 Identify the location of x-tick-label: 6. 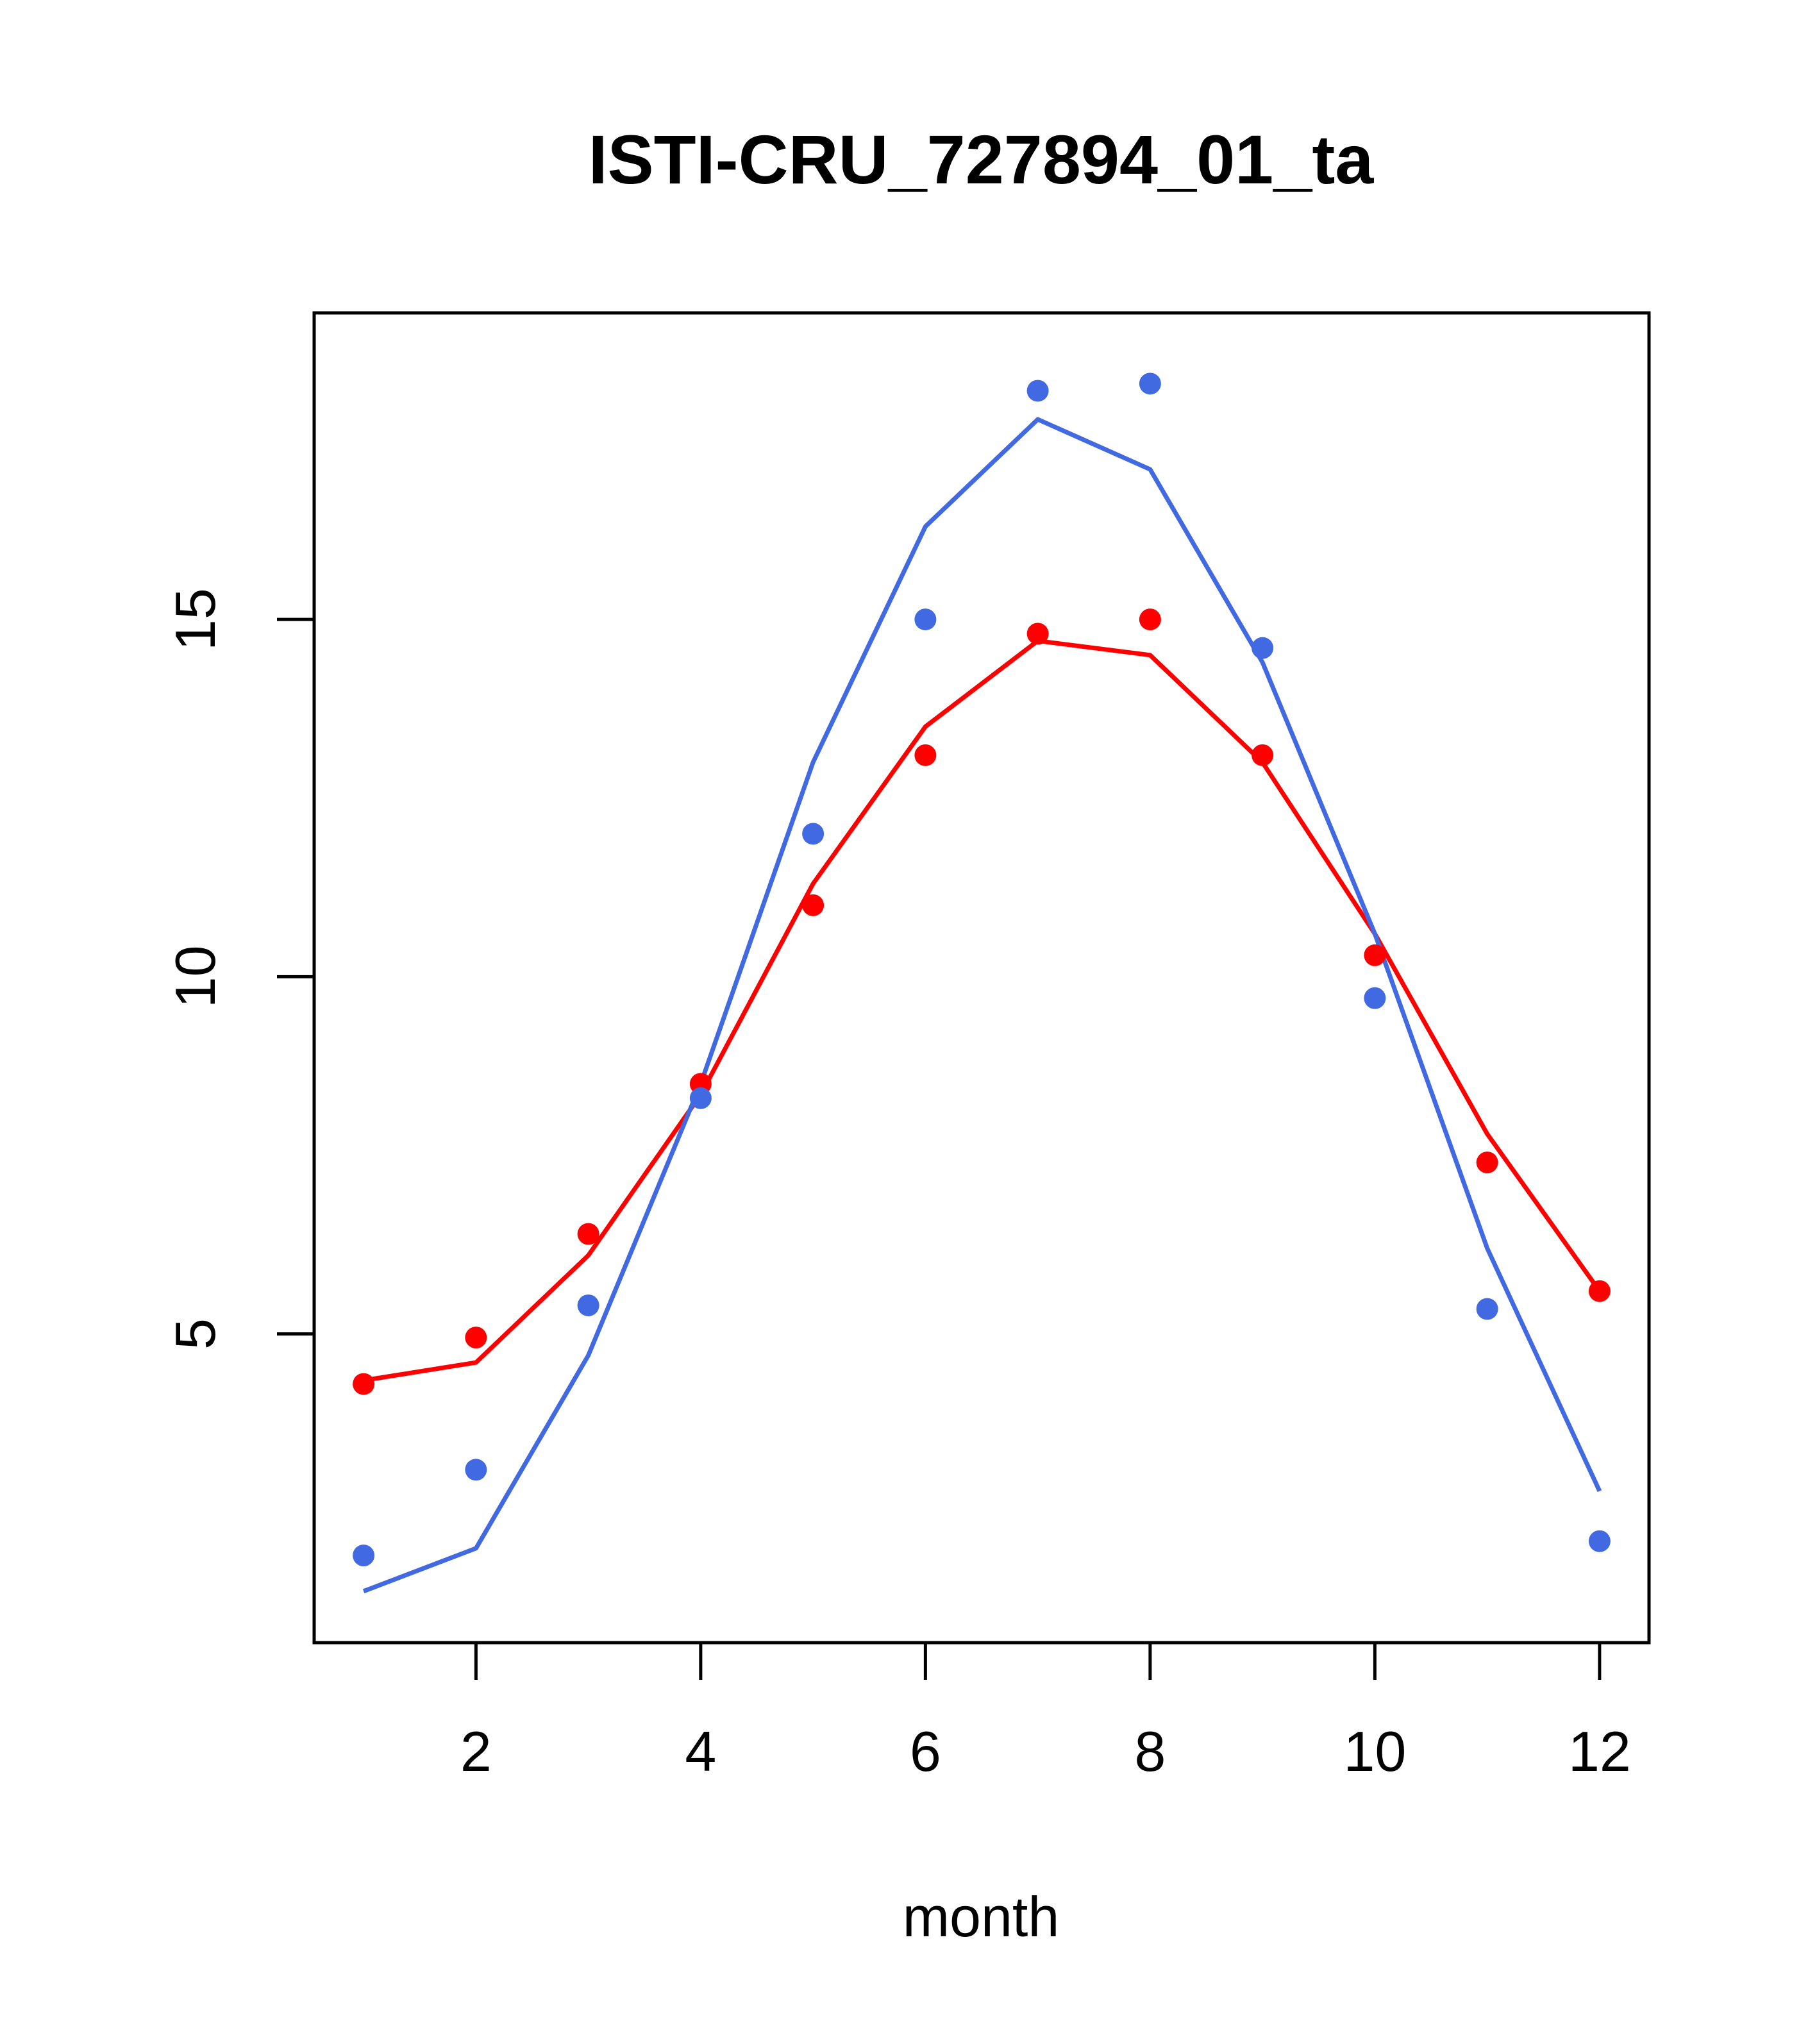
(926, 1752).